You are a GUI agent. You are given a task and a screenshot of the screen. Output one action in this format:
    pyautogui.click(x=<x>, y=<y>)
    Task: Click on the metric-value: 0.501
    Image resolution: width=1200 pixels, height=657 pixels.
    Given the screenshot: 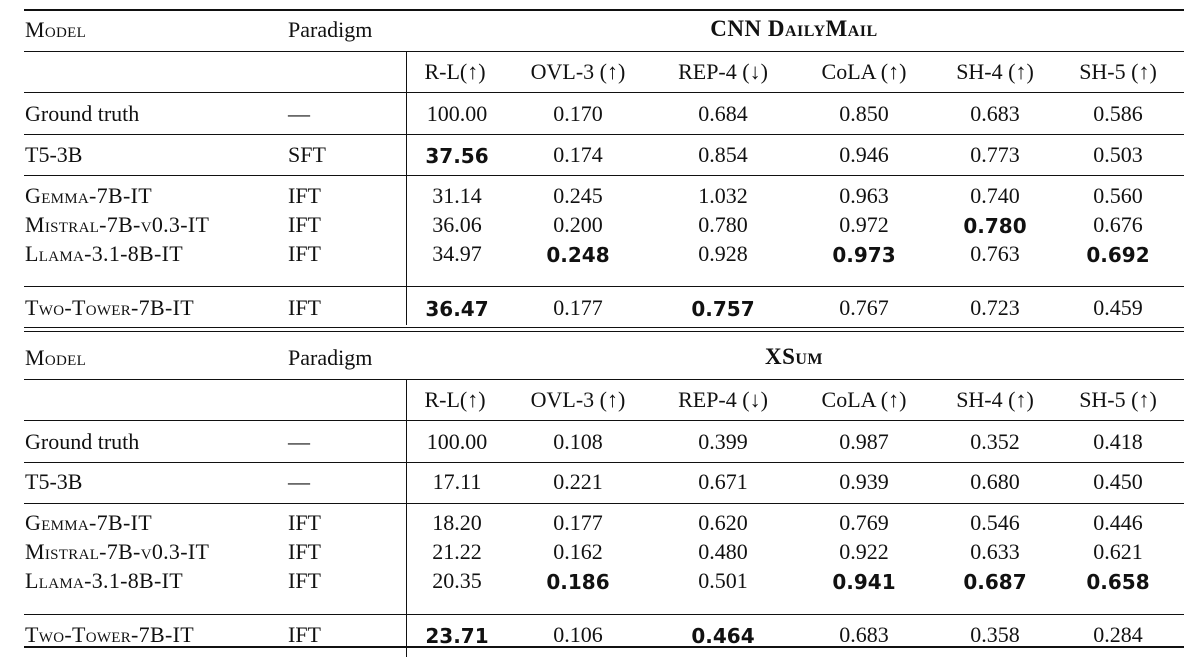 What is the action you would take?
    pyautogui.click(x=723, y=580)
    